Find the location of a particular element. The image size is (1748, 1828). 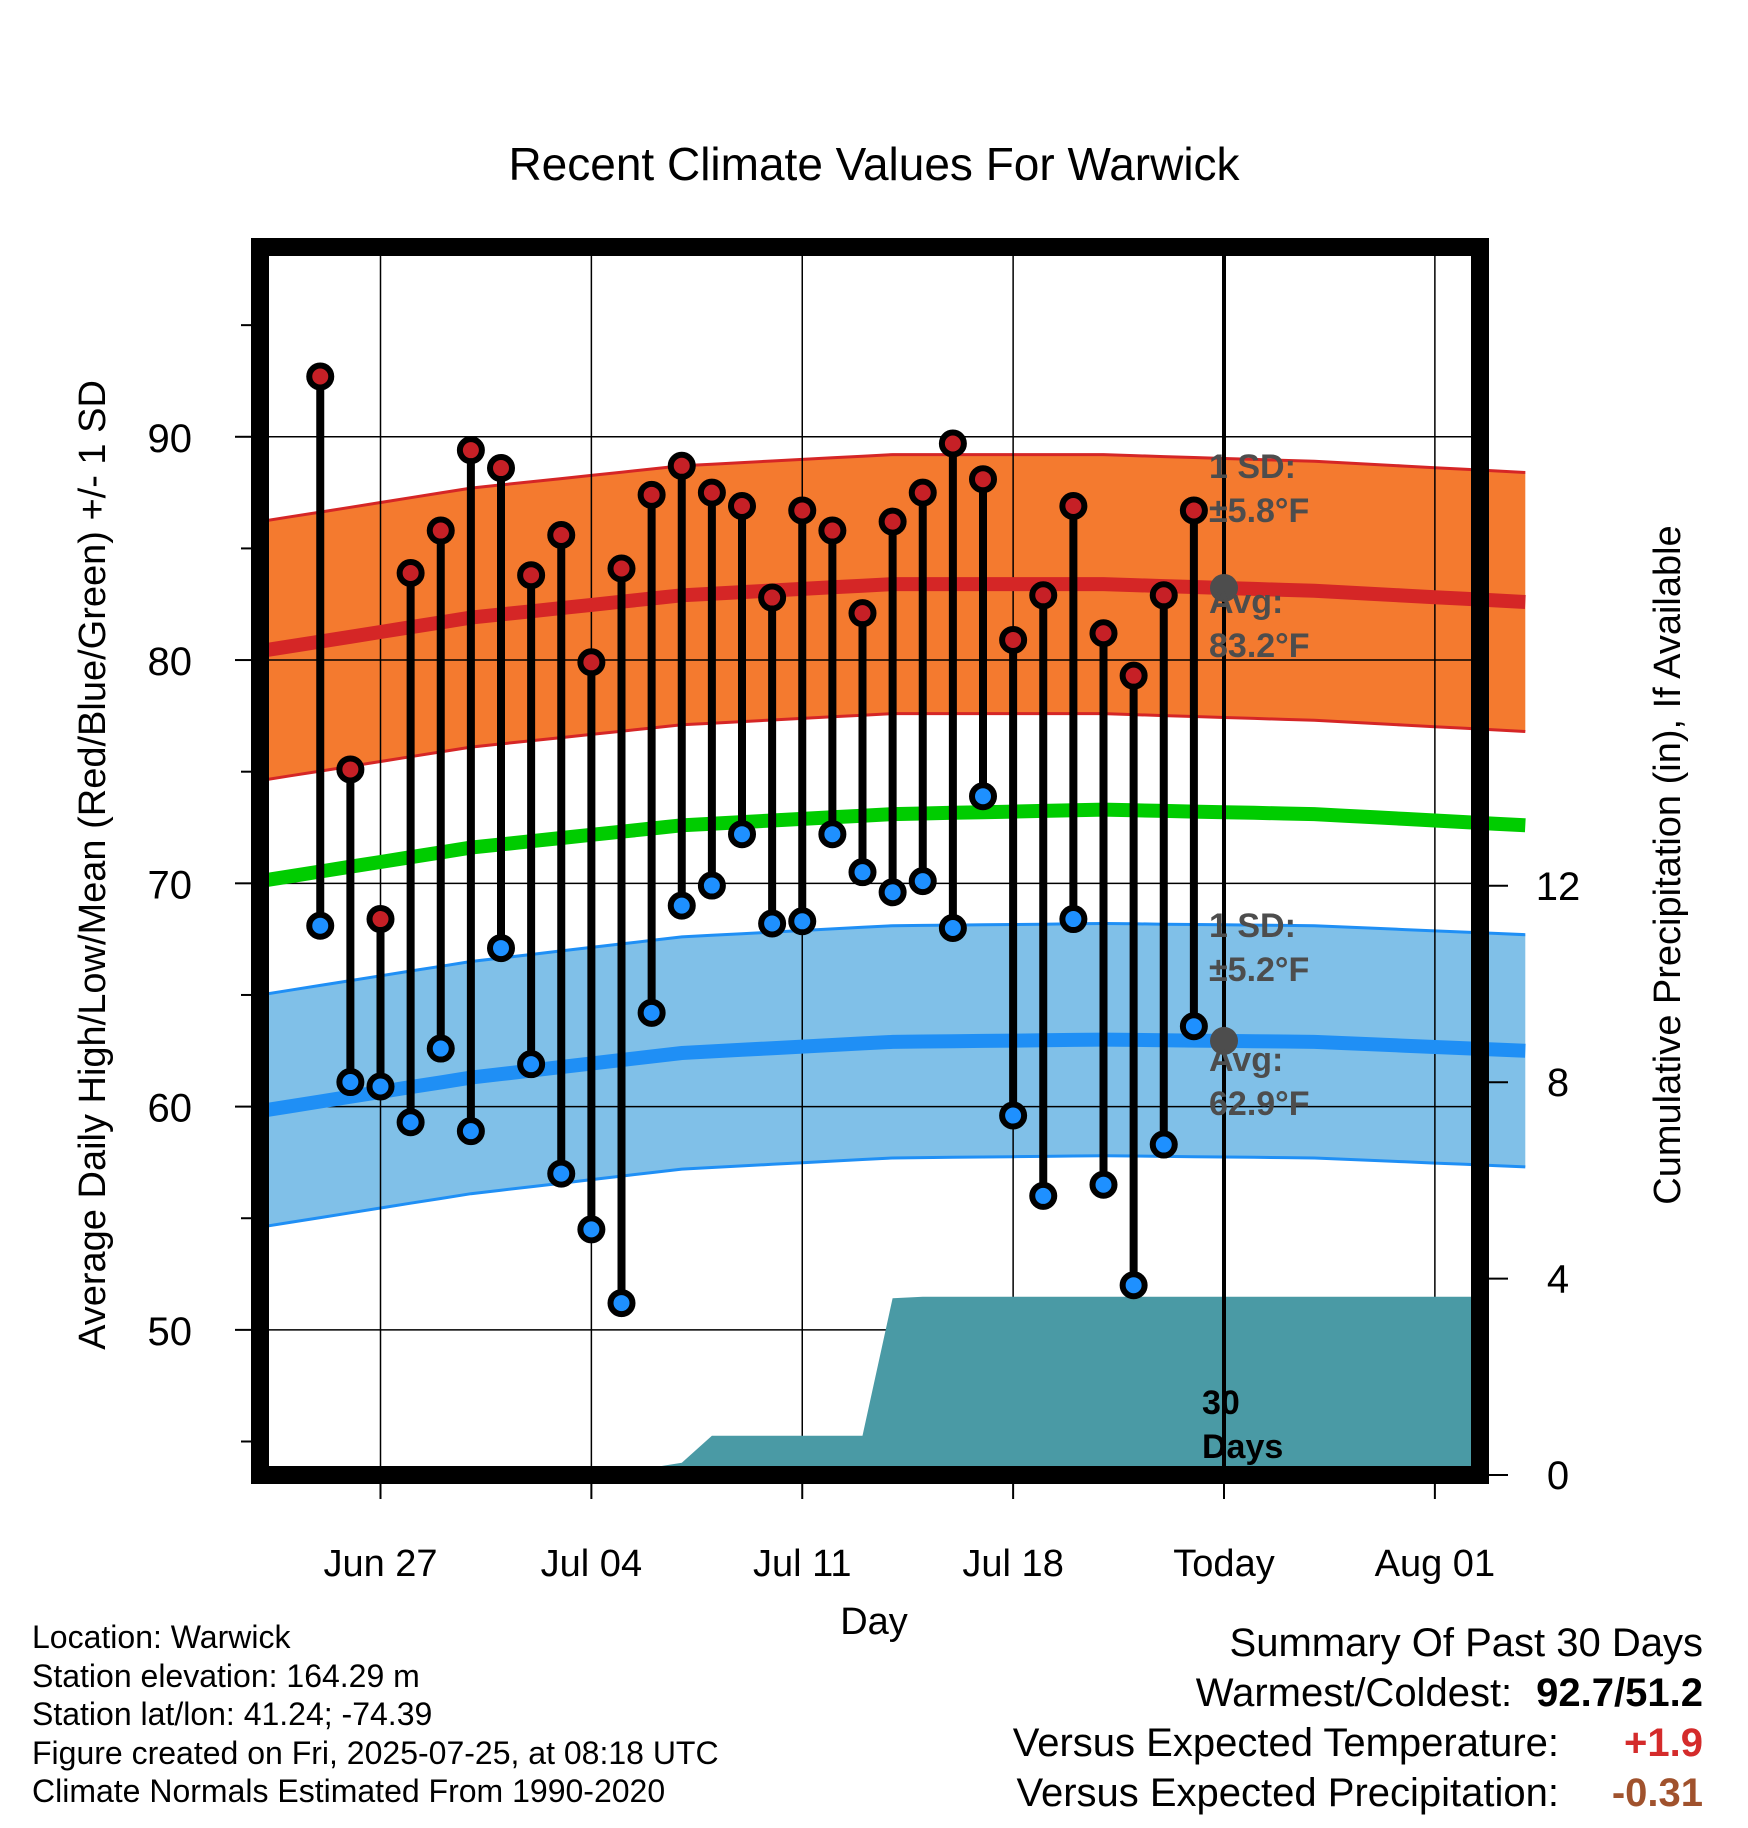

elevation-text: Station elevation: 164.29 m is located at coordinates (226, 1675).